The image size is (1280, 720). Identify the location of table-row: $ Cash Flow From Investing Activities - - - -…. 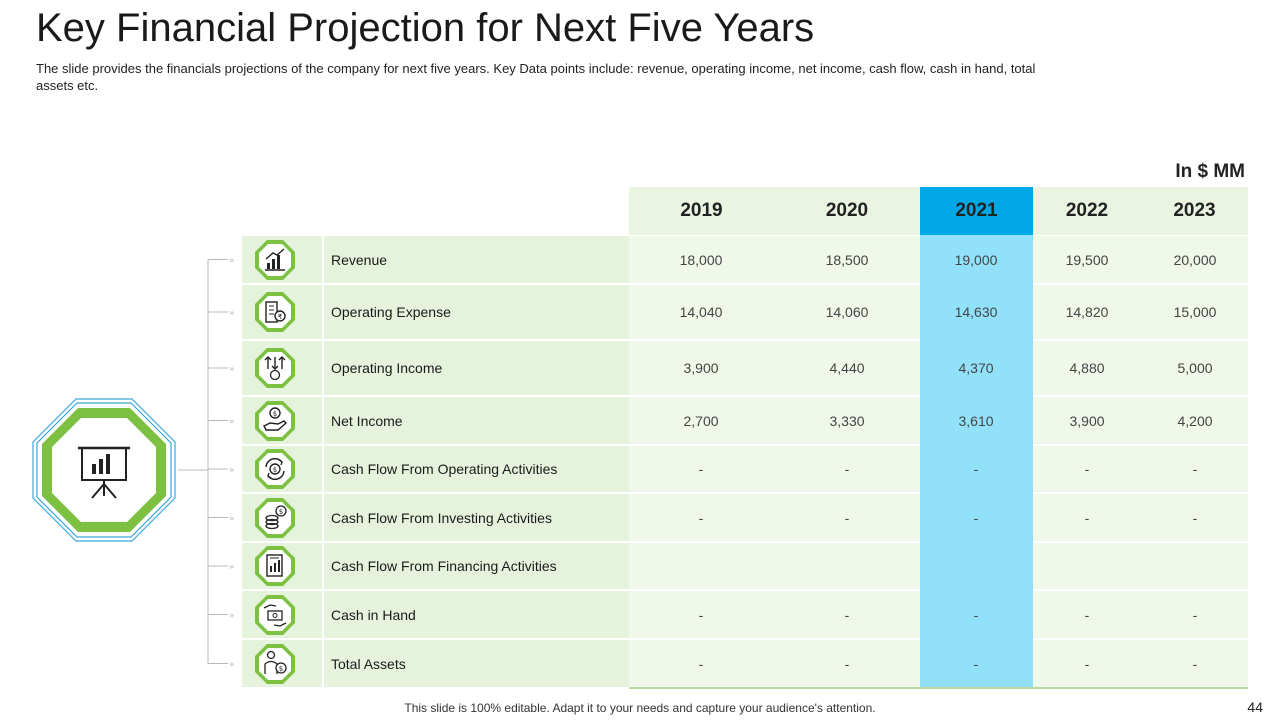
(745, 517).